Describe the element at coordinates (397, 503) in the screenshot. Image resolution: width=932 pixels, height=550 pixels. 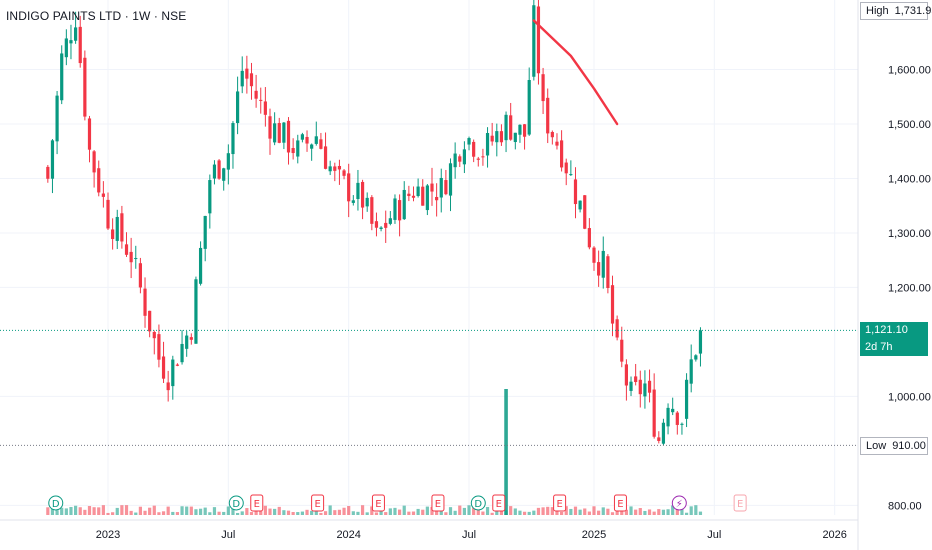
I see `event-markers: D D E E E E D E E E ⚡ E` at that location.